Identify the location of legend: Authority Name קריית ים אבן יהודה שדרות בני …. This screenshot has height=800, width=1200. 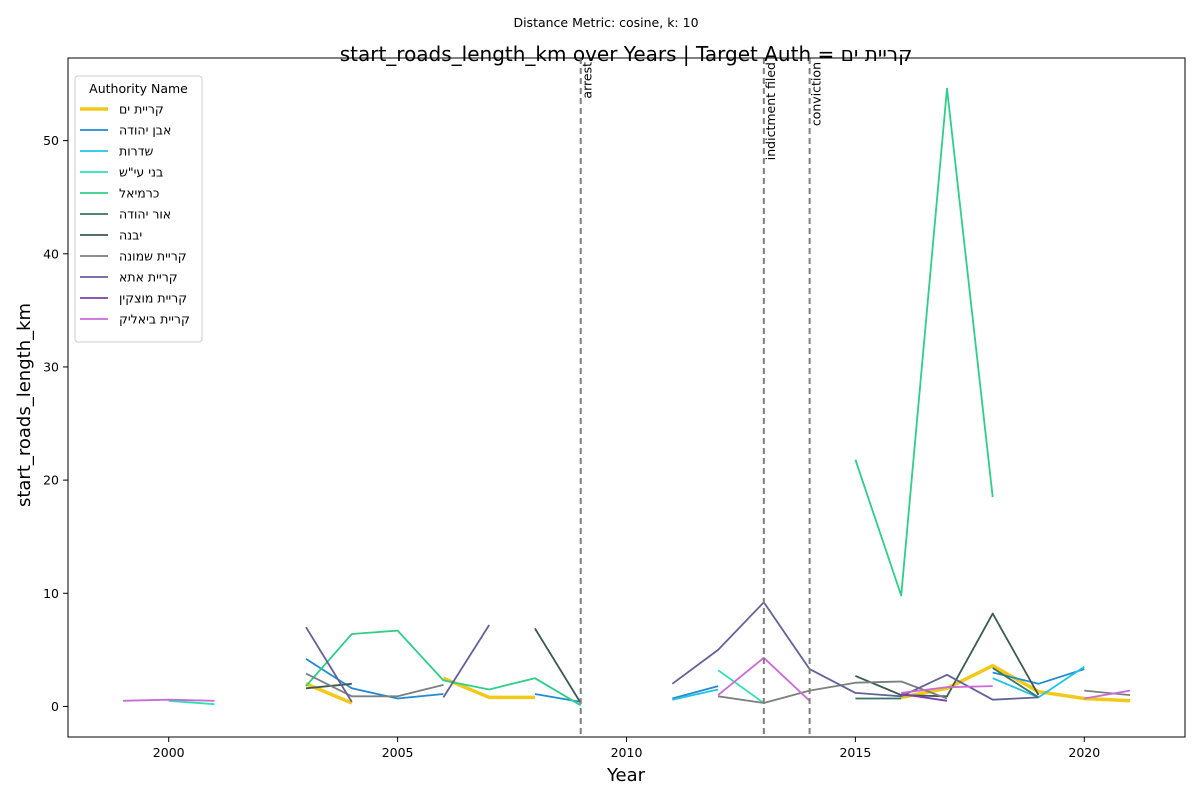
(138, 209).